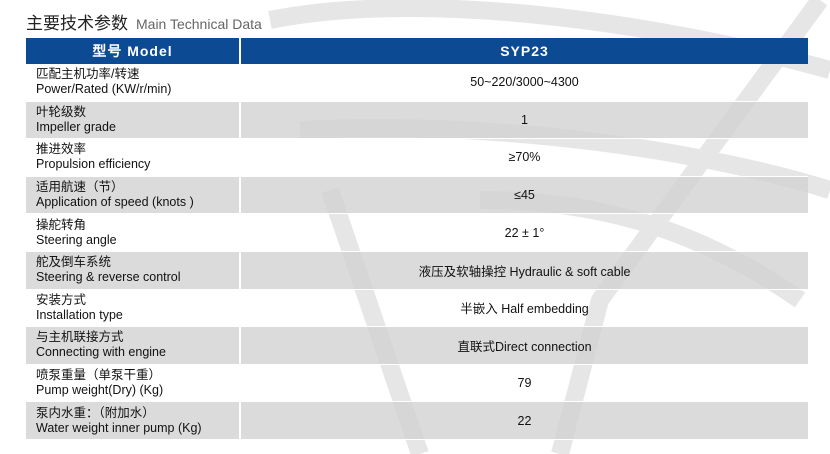 The image size is (830, 454). I want to click on param-cn: 泵内水重：（附加水）, so click(95, 412).